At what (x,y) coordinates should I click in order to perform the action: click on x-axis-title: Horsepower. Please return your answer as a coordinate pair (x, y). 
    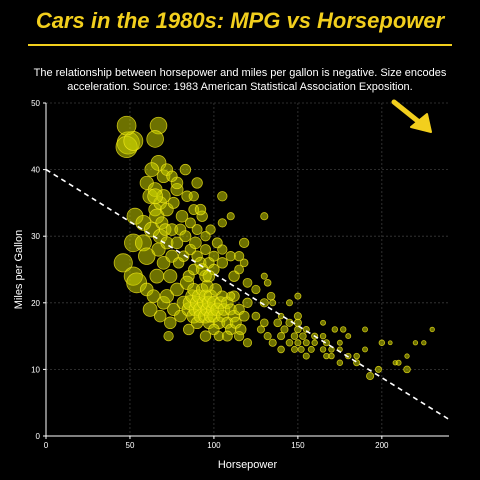
    Looking at the image, I should click on (248, 465).